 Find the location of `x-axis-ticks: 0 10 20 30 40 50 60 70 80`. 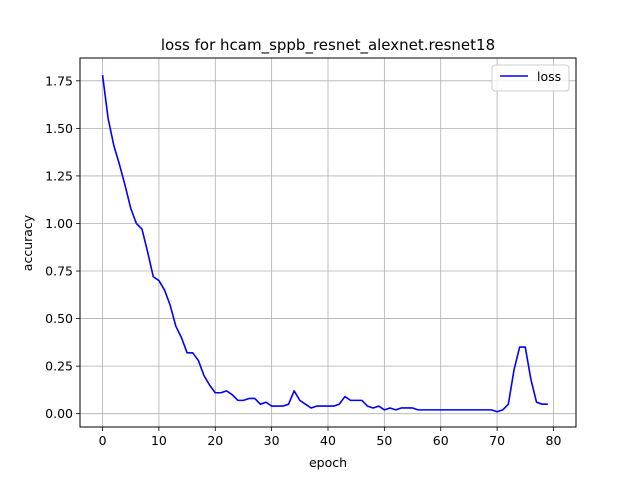

x-axis-ticks: 0 10 20 30 40 50 60 70 80 is located at coordinates (330, 437).